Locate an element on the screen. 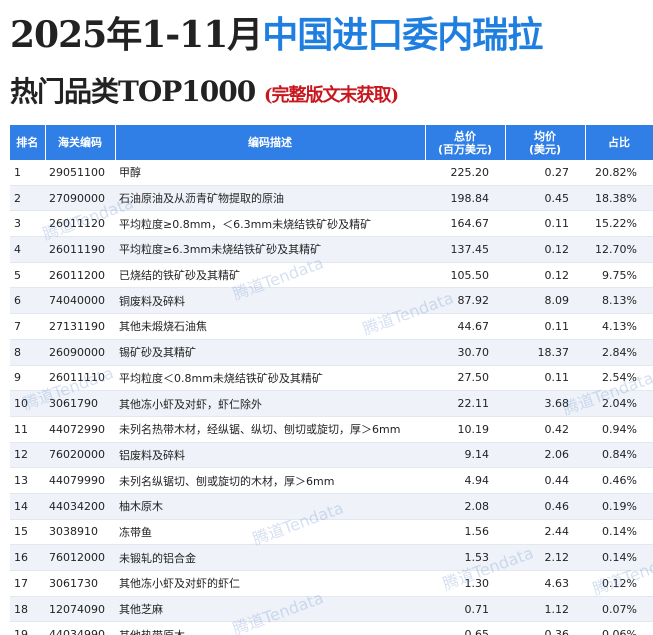  table-row: 14 44034200 柚木原木 2.08 0.46 0.19% is located at coordinates (331, 506).